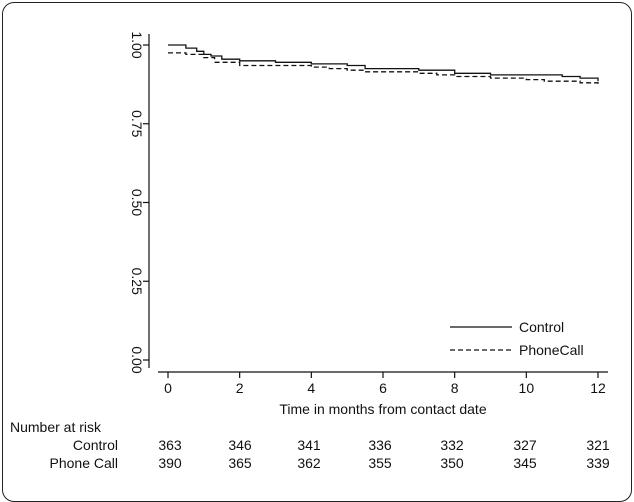 This screenshot has height=502, width=634. Describe the element at coordinates (517, 338) in the screenshot. I see `legend: Control PhoneCall` at that location.